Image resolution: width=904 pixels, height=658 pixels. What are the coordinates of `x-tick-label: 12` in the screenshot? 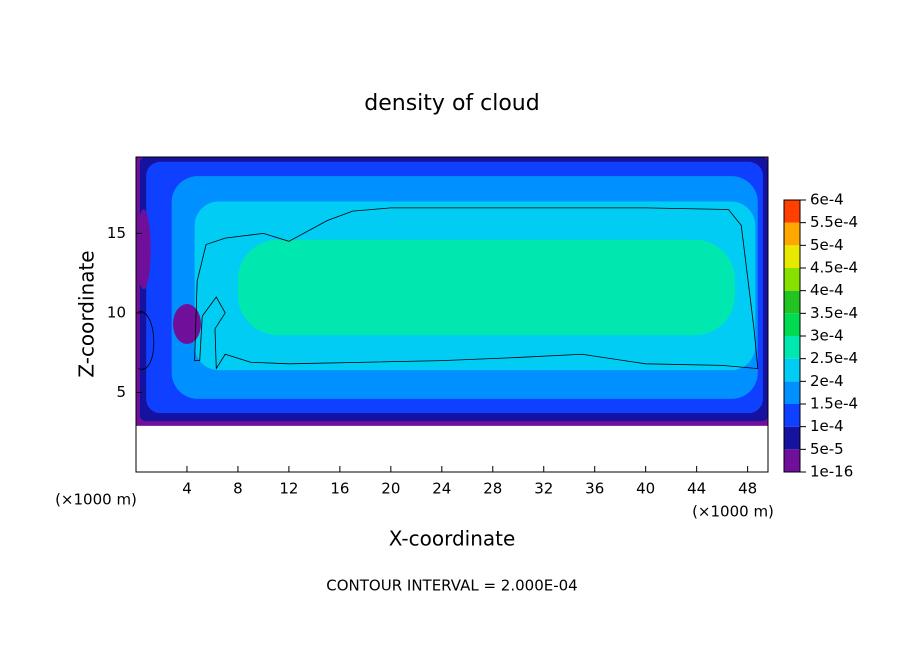 It's located at (288, 489).